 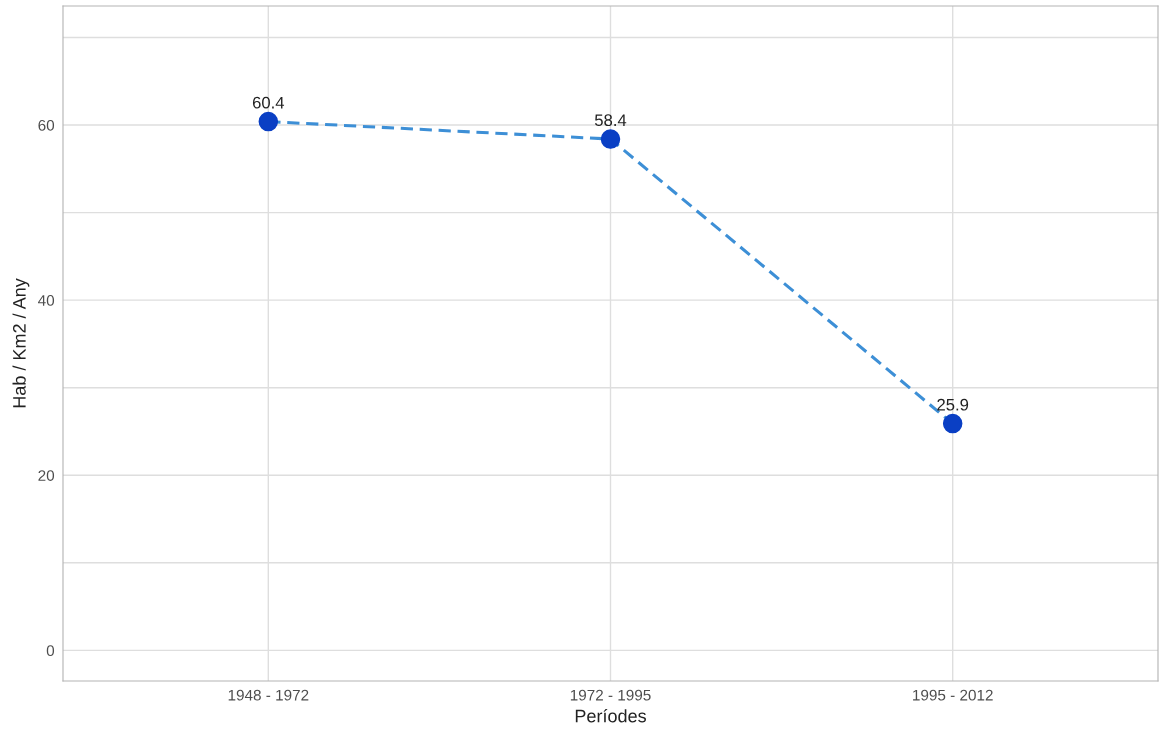 What do you see at coordinates (46, 475) in the screenshot?
I see `y-tick-label: 20` at bounding box center [46, 475].